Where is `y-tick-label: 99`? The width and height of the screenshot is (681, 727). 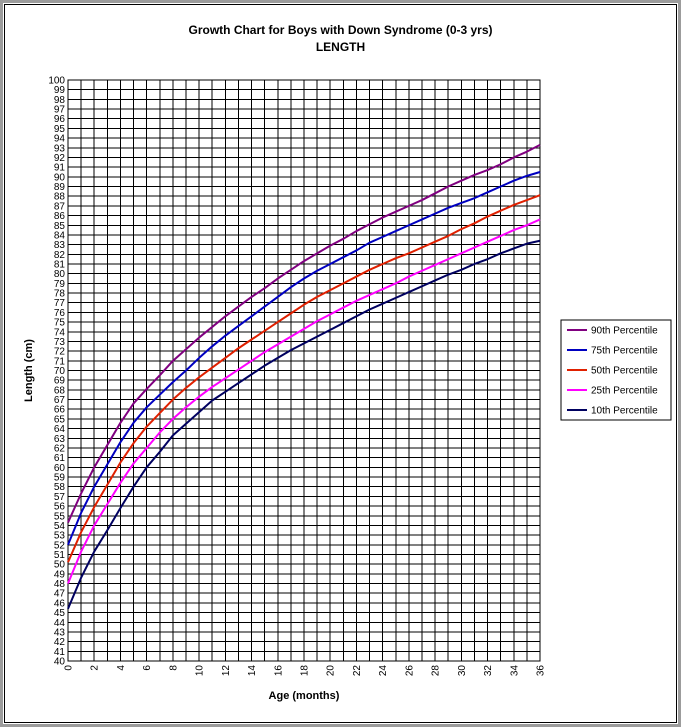 y-tick-label: 99 is located at coordinates (60, 90).